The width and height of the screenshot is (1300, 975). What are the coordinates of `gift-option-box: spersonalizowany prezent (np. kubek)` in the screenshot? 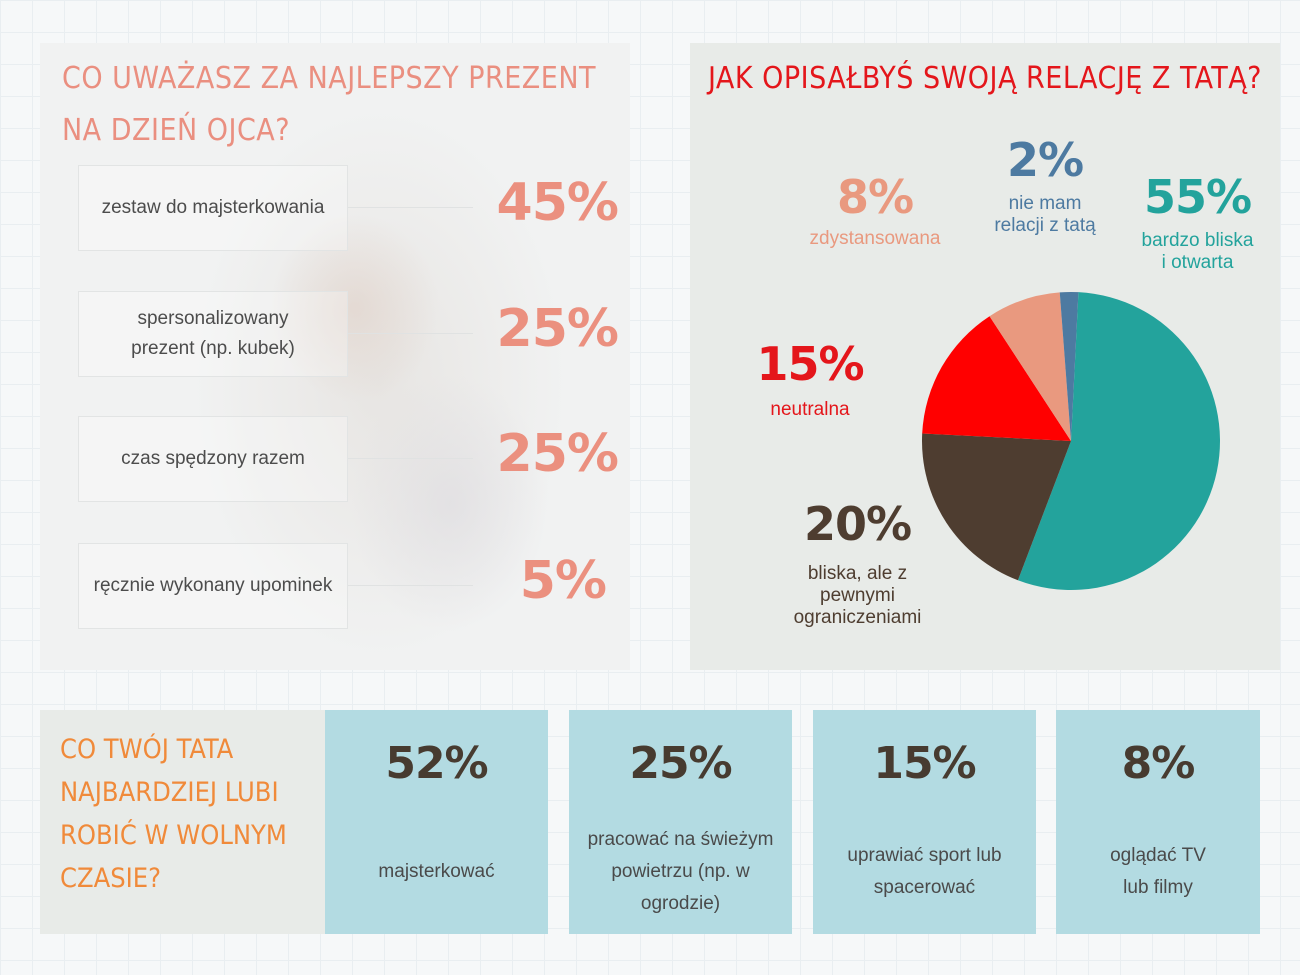 It's located at (213, 334).